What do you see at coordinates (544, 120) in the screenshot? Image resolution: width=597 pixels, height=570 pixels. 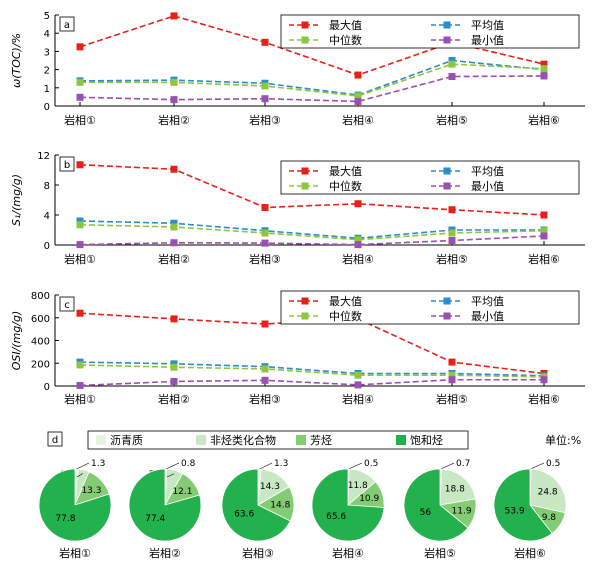 I see `x-tick-label: 岩相⑥` at bounding box center [544, 120].